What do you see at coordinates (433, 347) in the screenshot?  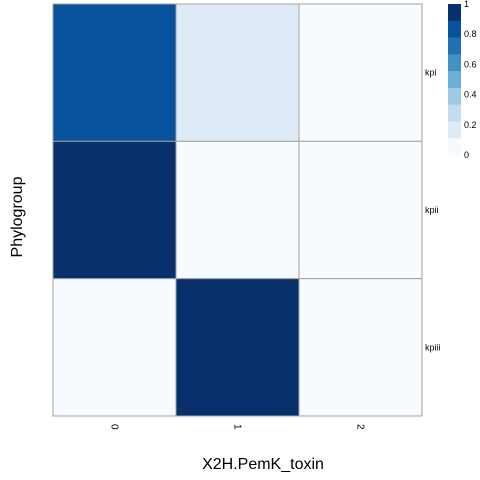 I see `y-tick-label: kpiii` at bounding box center [433, 347].